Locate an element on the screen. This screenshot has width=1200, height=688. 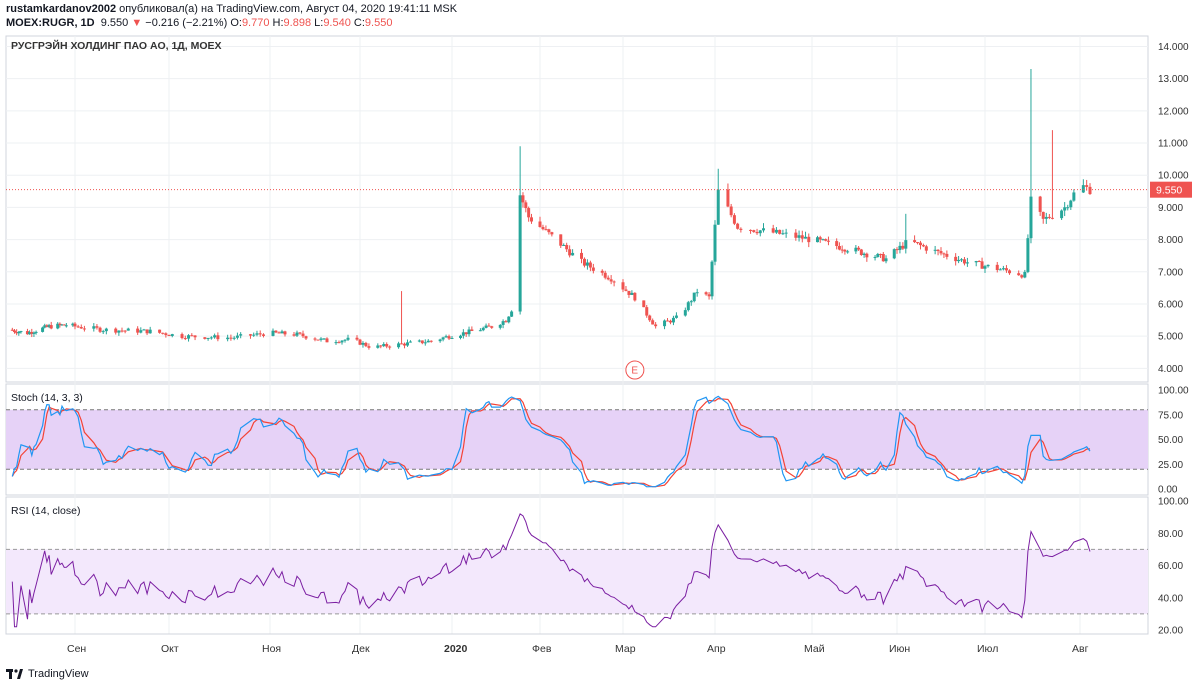
open-label: O: is located at coordinates (236, 23).